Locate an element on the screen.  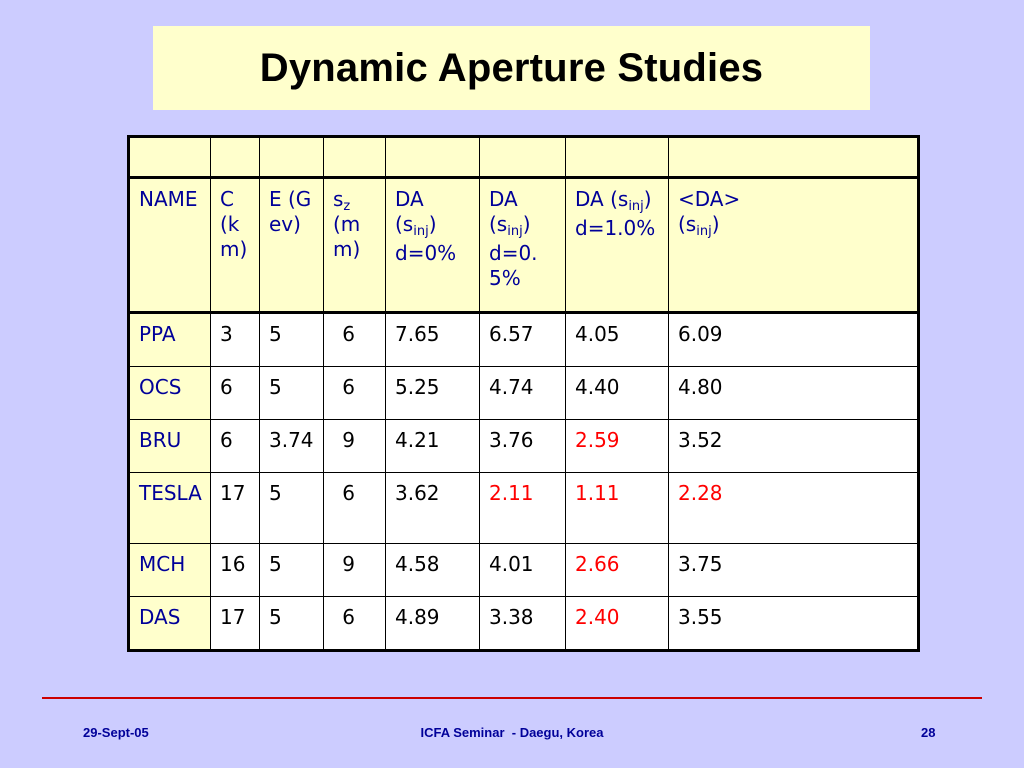
table-row: DAS 17 5 6 4.89 3.38 2.40 3.55 is located at coordinates (523, 623).